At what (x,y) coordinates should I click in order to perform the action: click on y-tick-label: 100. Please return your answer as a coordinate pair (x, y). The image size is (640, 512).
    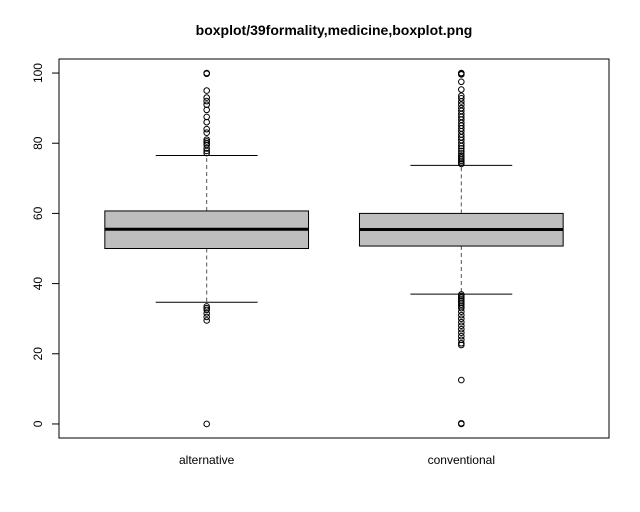
    Looking at the image, I should click on (38, 73).